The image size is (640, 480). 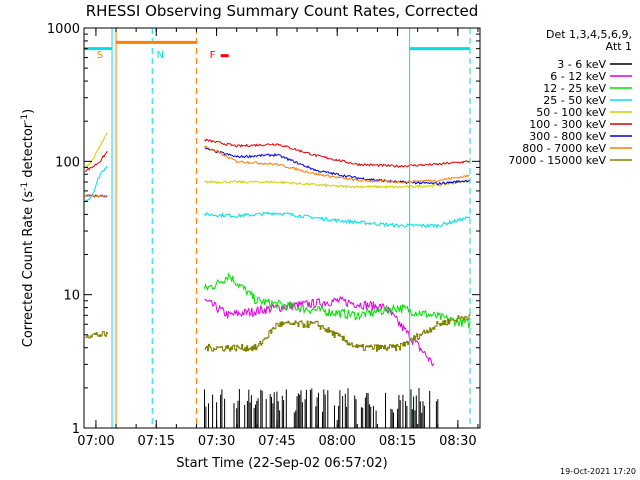 I want to click on legend-entry-label: 25 - 50 keV, so click(x=574, y=100).